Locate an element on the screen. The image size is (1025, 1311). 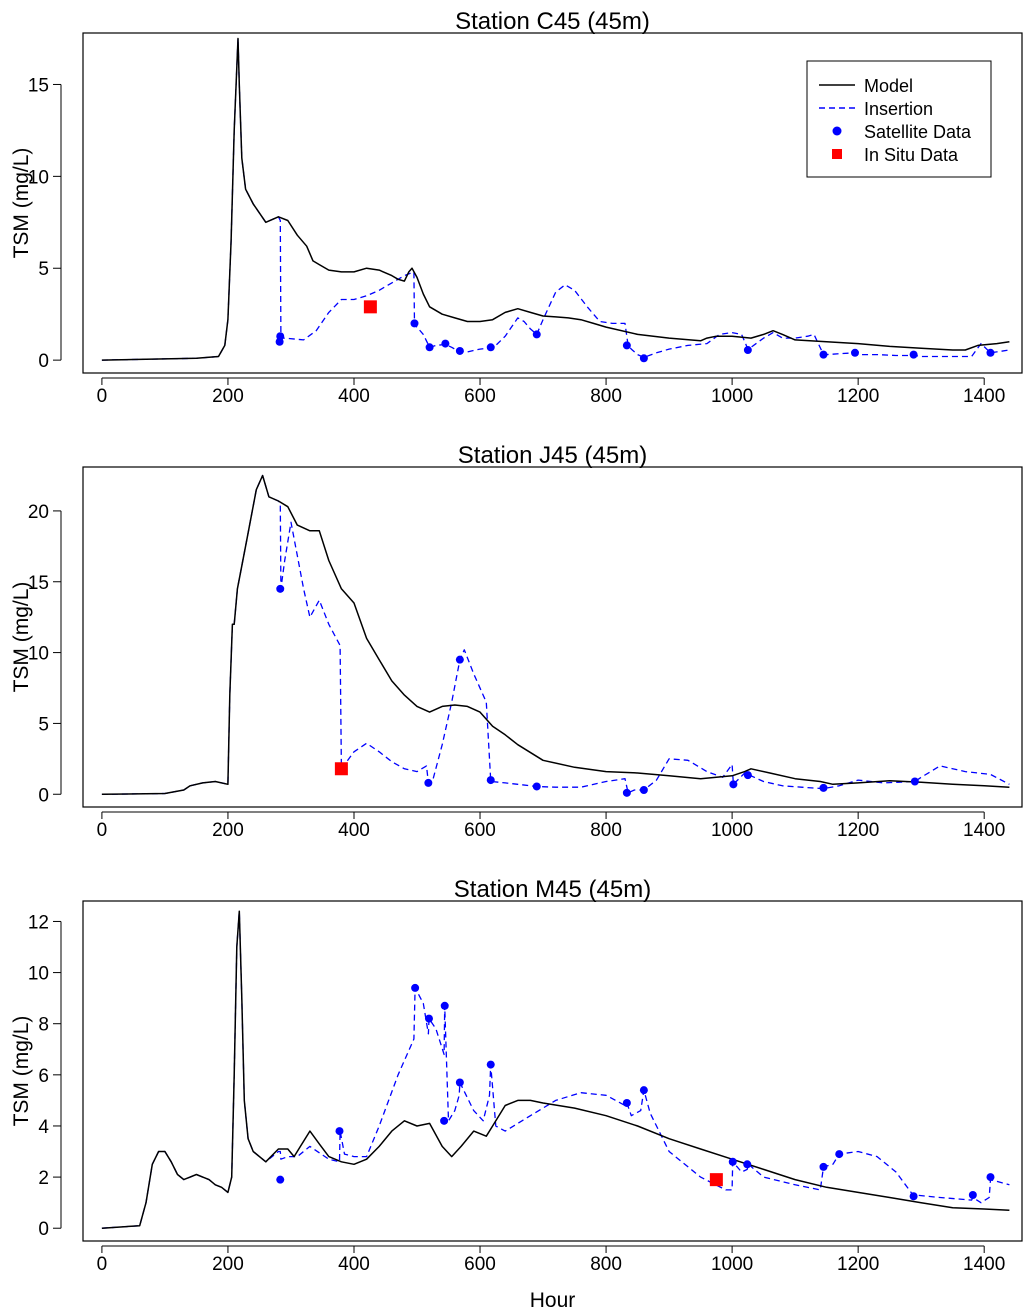
legend-swatch is located at coordinates (837, 154).